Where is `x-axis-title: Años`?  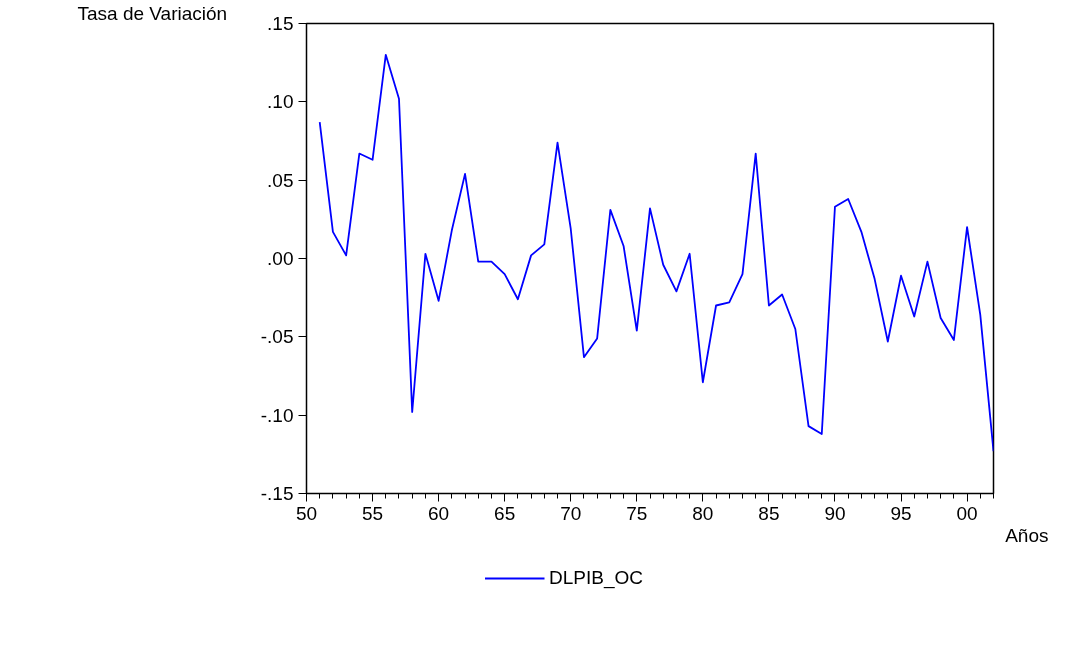 x-axis-title: Años is located at coordinates (1027, 535).